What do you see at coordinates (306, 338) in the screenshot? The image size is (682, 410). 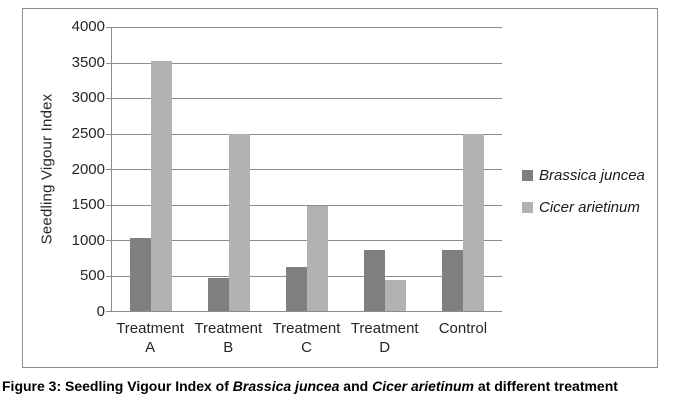 I see `x-label-treatment-c: Treatment C` at bounding box center [306, 338].